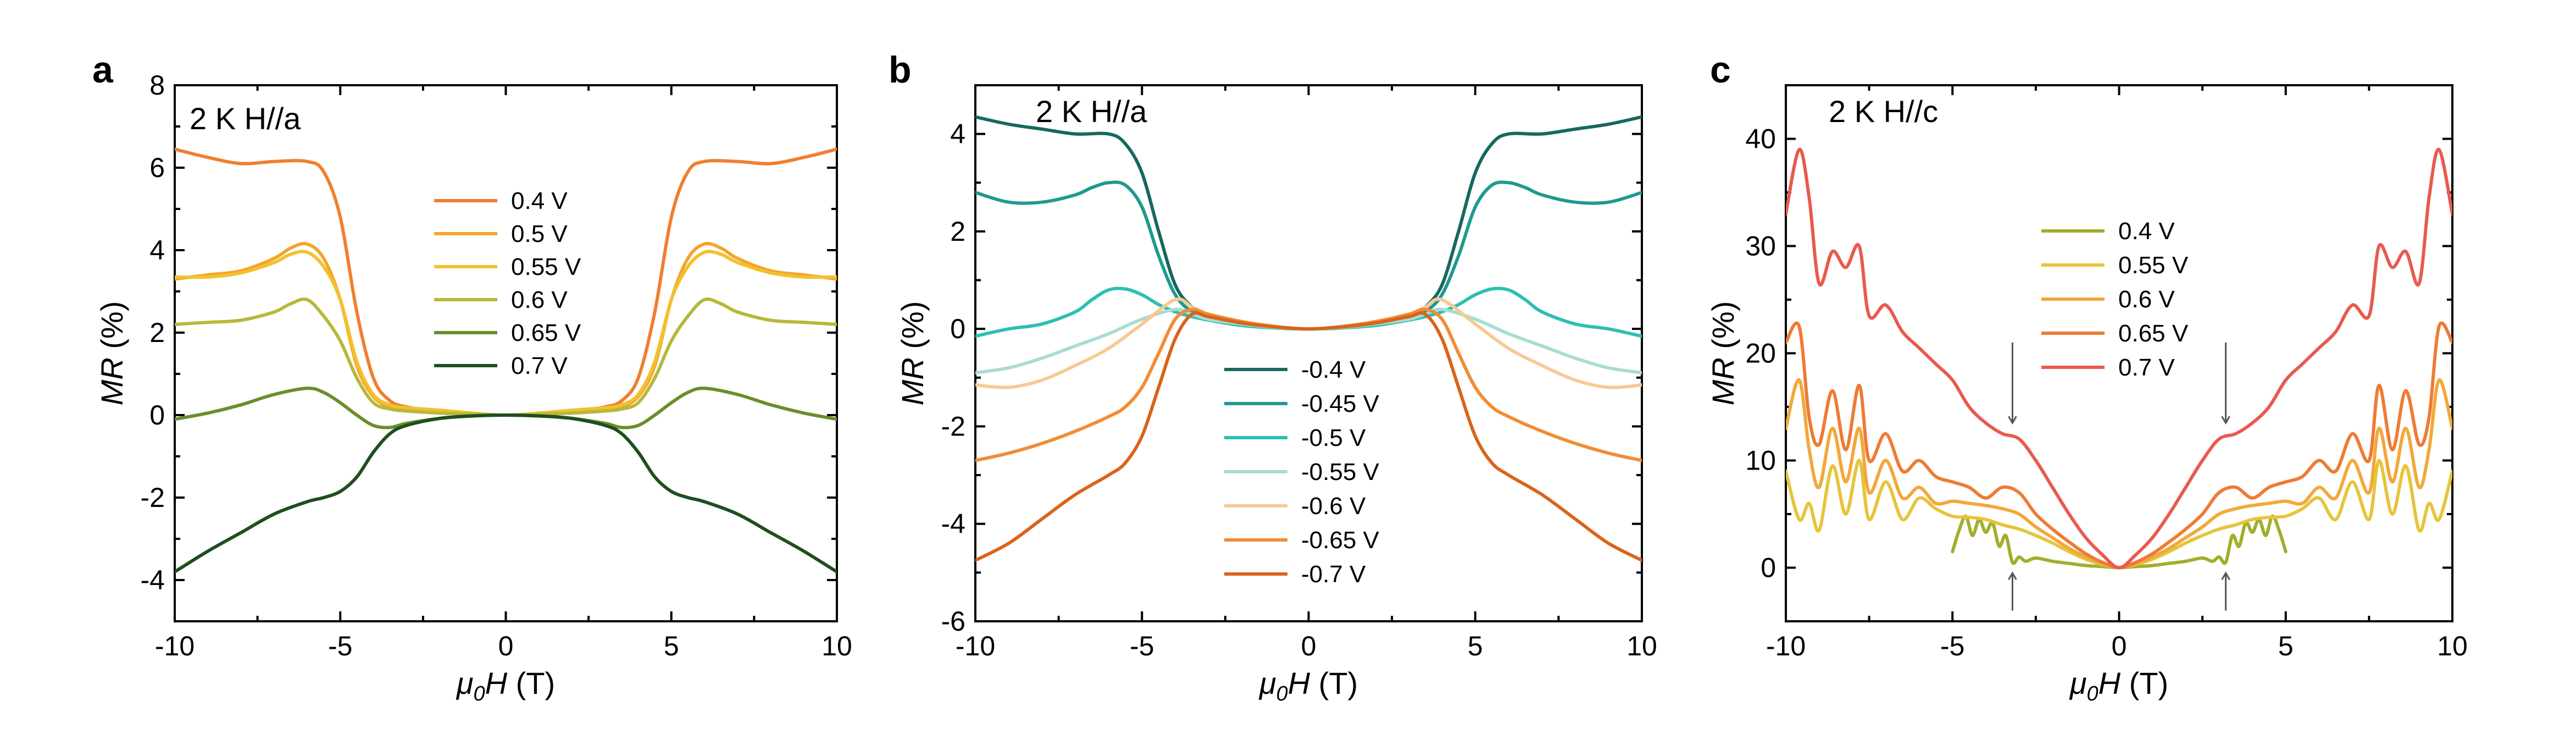 The image size is (2576, 745). What do you see at coordinates (2115, 299) in the screenshot?
I see `legend: 0.4 V 0.55 V 0.6 V 0.65 V 0.7 V` at bounding box center [2115, 299].